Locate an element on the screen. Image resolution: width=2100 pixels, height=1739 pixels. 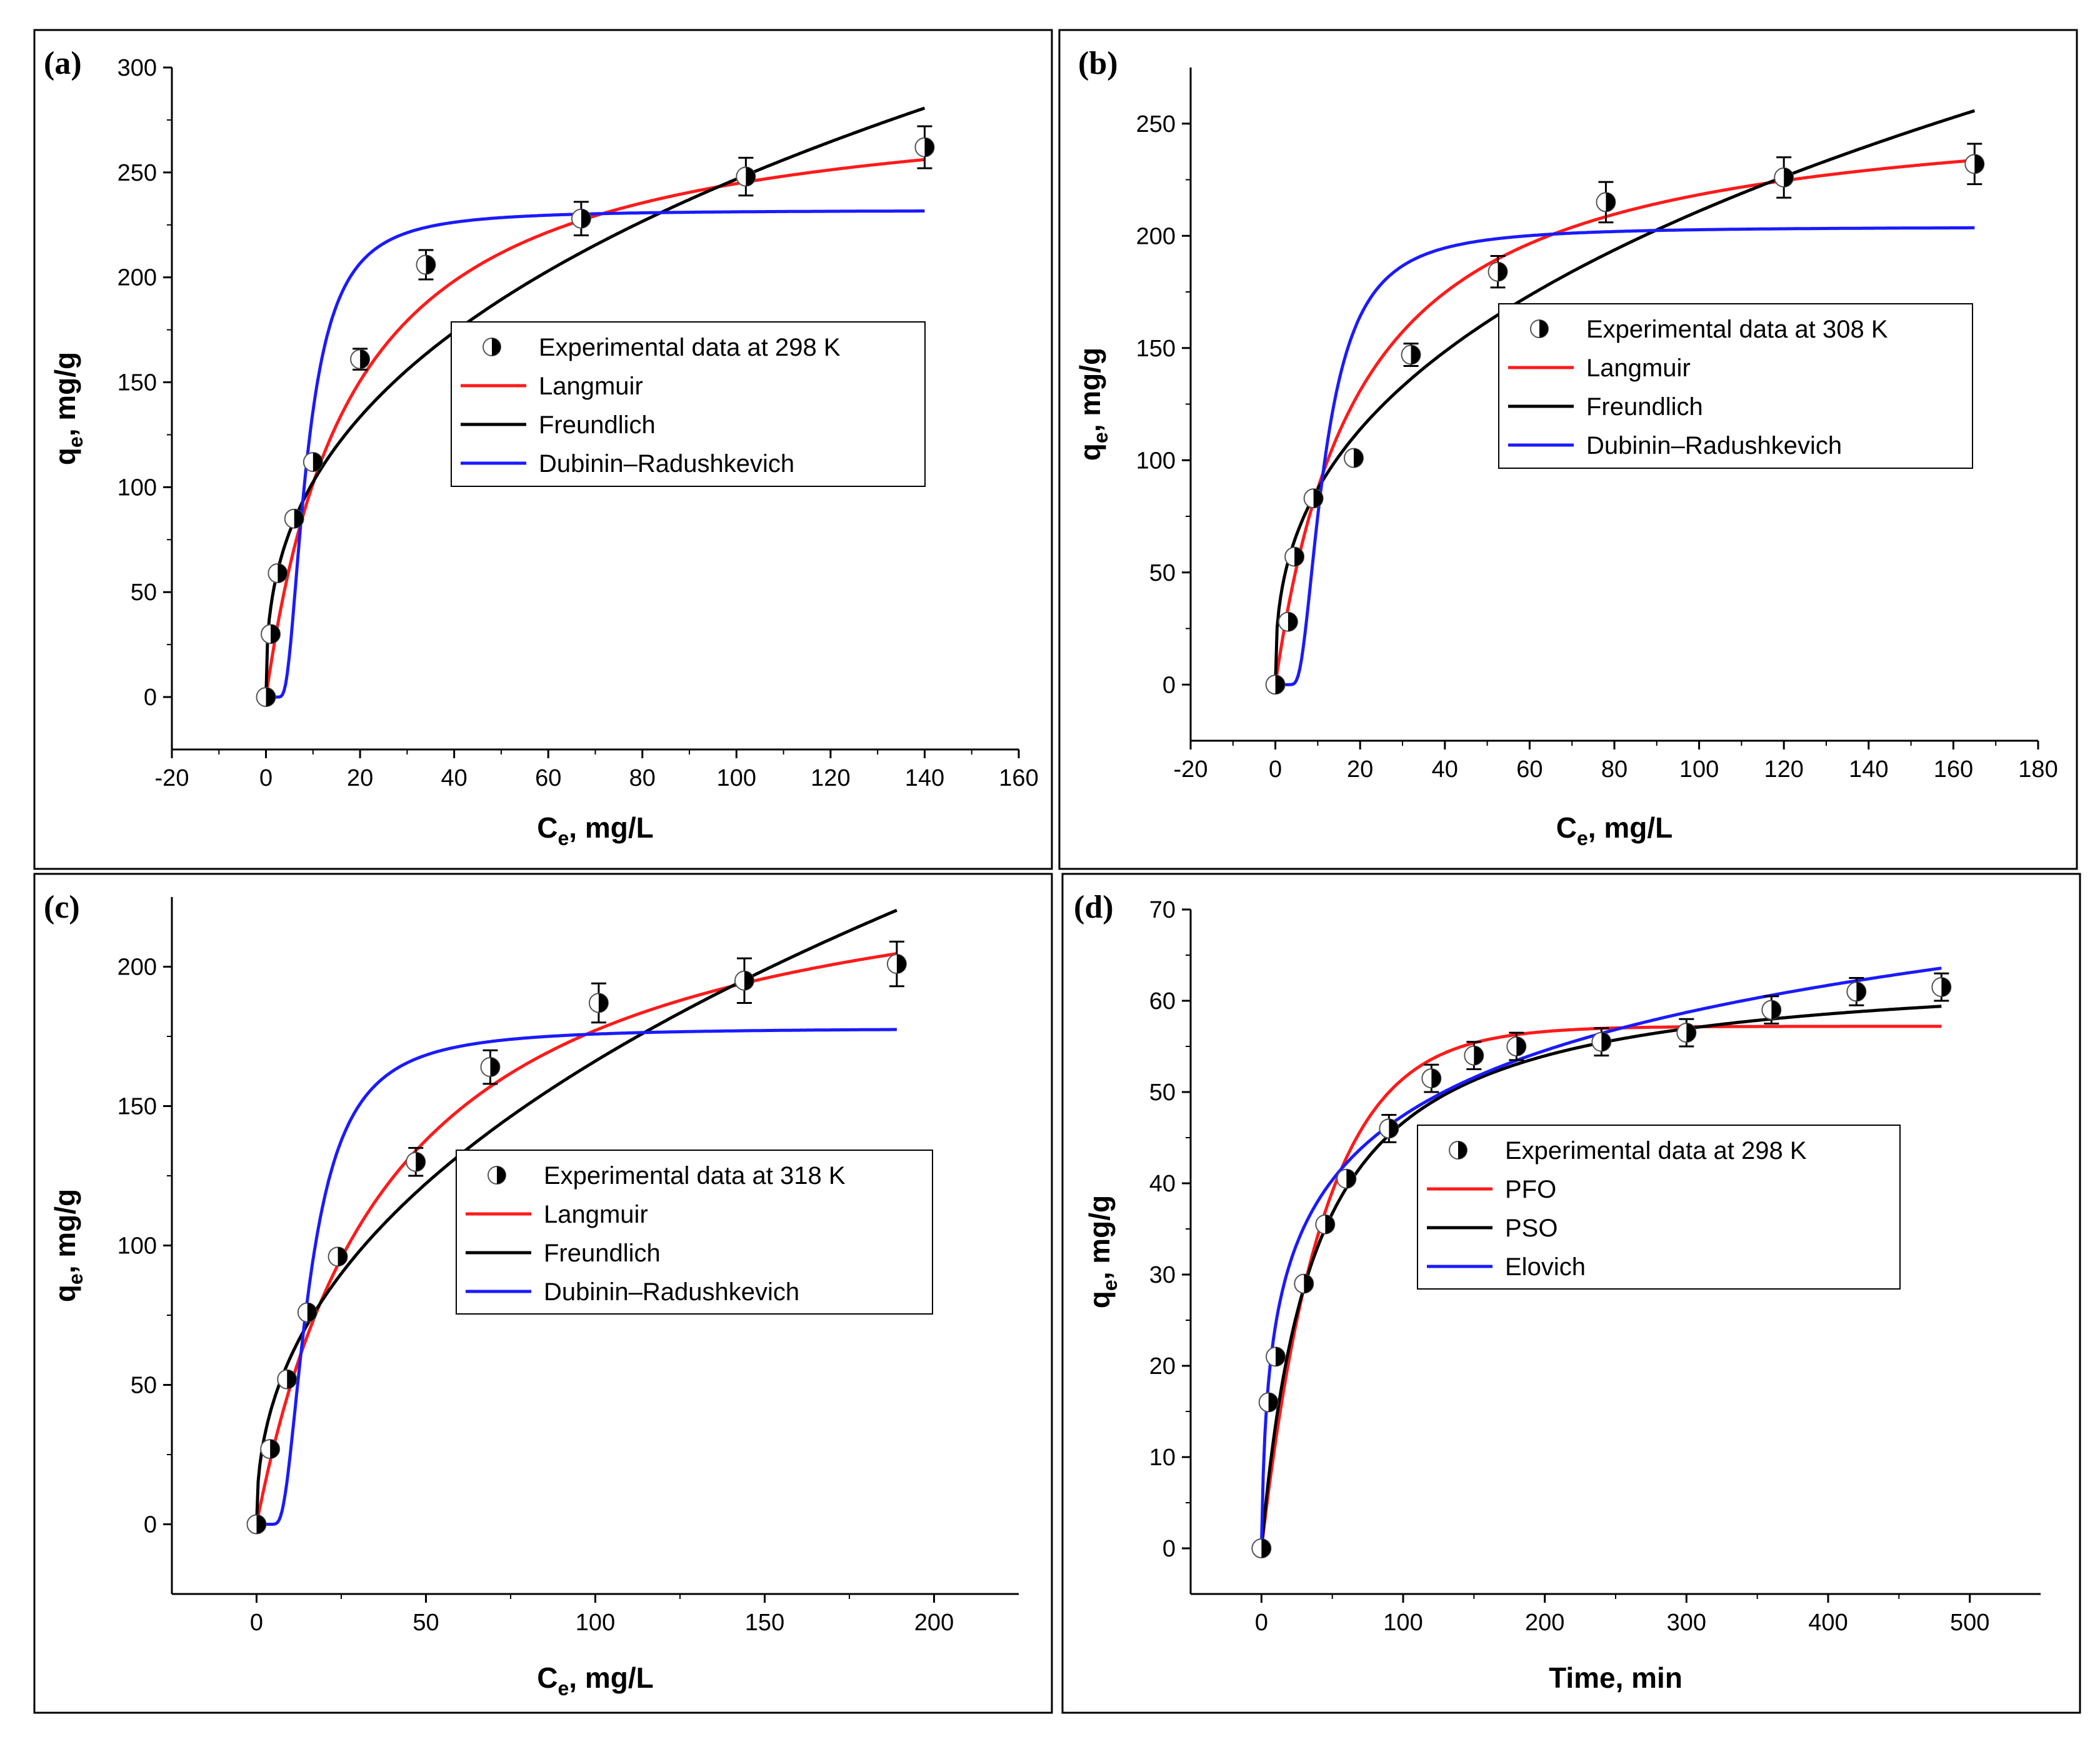
y-tick-label: 10 is located at coordinates (1162, 1458).